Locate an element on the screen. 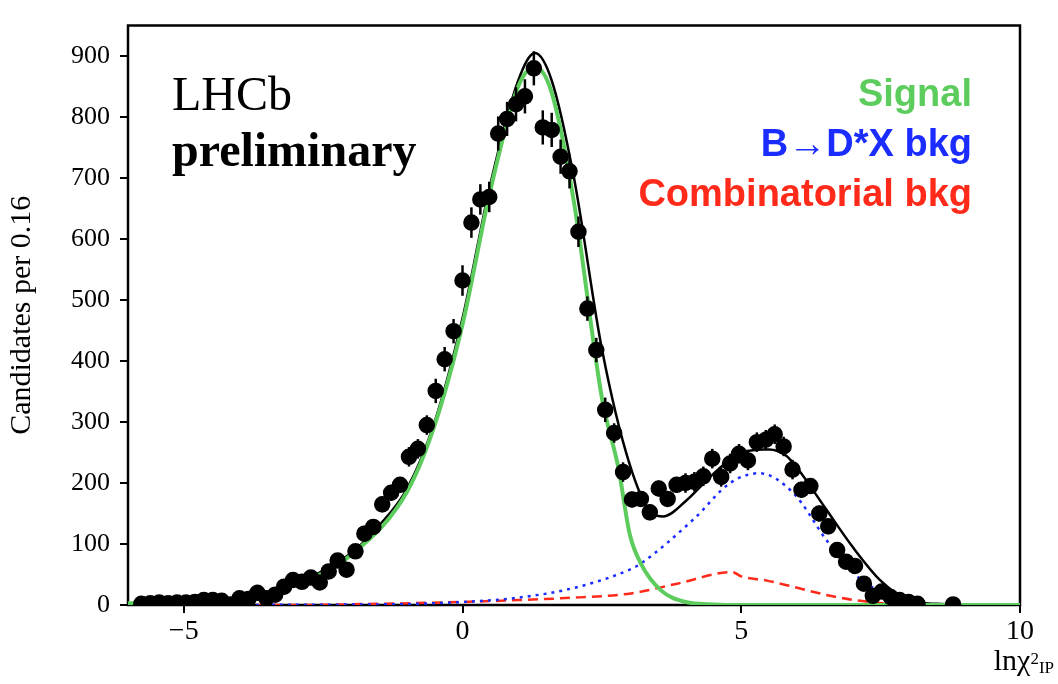 The image size is (1058, 684). text: Signal is located at coordinates (914, 92).